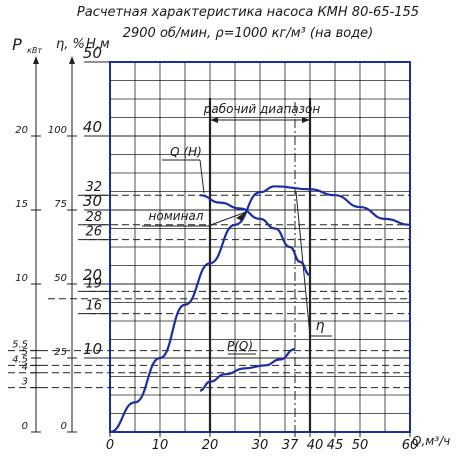  I want to click on x-tick-label: 10, so click(160, 445).